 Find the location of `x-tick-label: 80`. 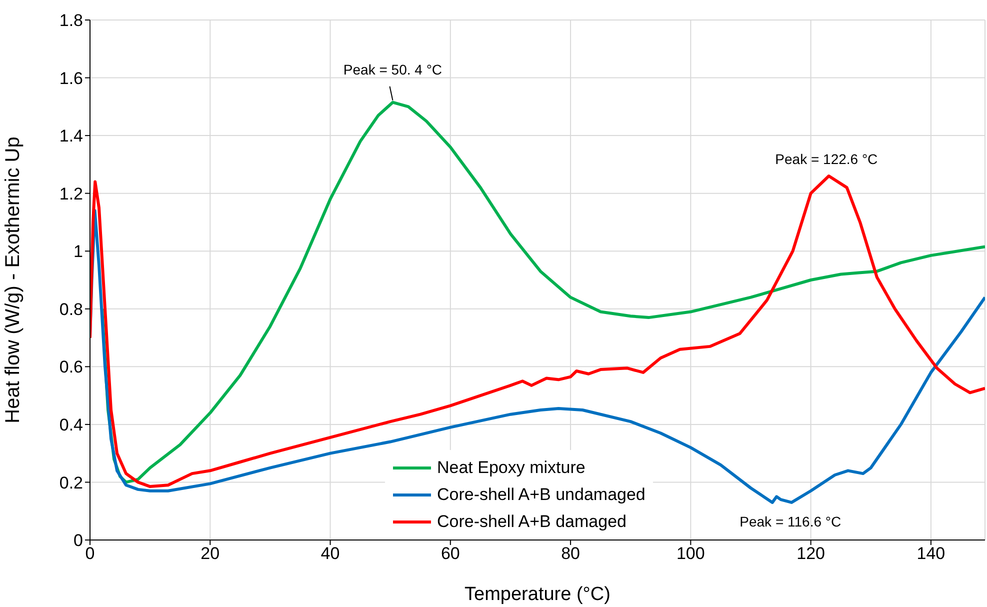

x-tick-label: 80 is located at coordinates (570, 554).